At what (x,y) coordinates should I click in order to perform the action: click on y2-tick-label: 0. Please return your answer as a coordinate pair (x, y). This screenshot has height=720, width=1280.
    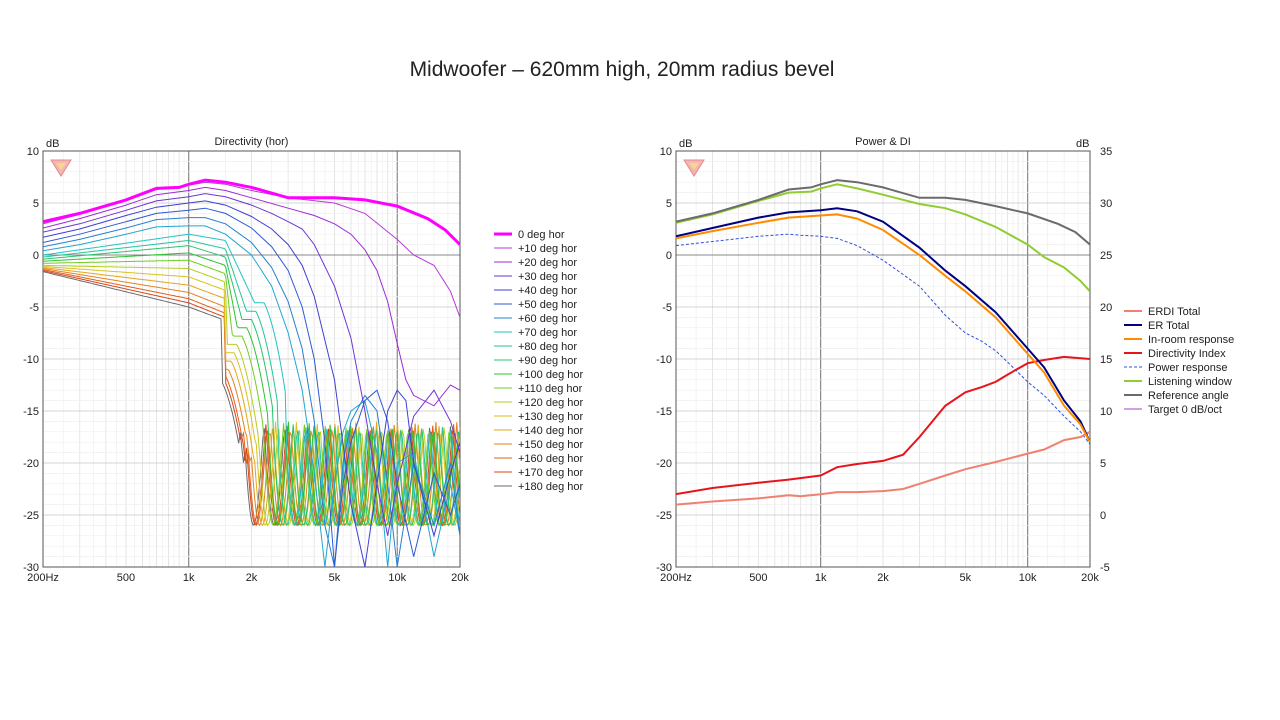
    Looking at the image, I should click on (1103, 516).